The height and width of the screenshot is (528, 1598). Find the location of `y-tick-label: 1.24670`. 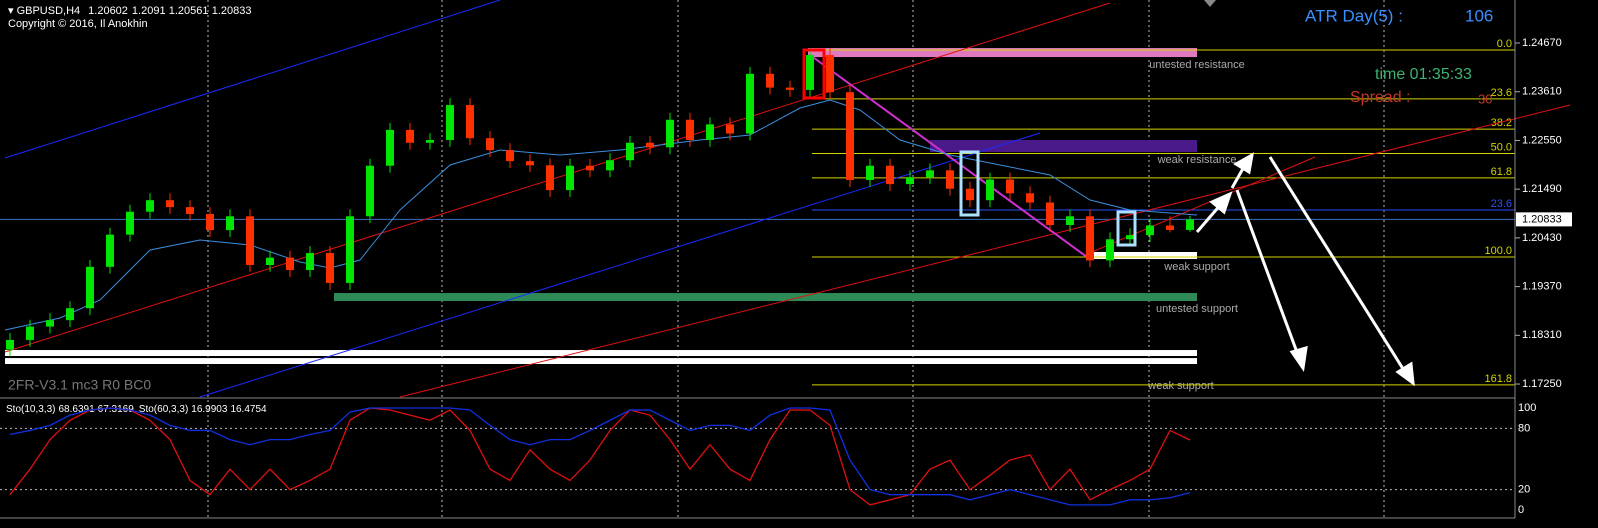

y-tick-label: 1.24670 is located at coordinates (1542, 43).